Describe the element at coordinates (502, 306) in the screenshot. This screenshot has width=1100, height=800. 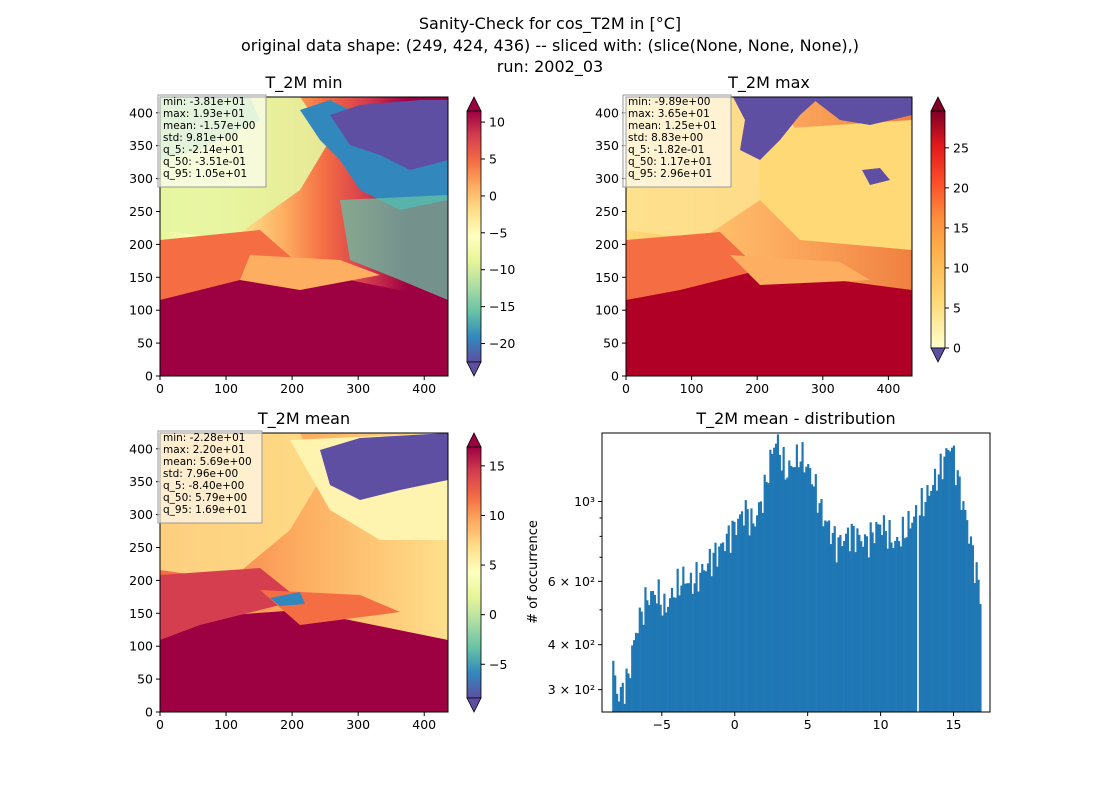
I see `colorbar-tick-label: −15` at that location.